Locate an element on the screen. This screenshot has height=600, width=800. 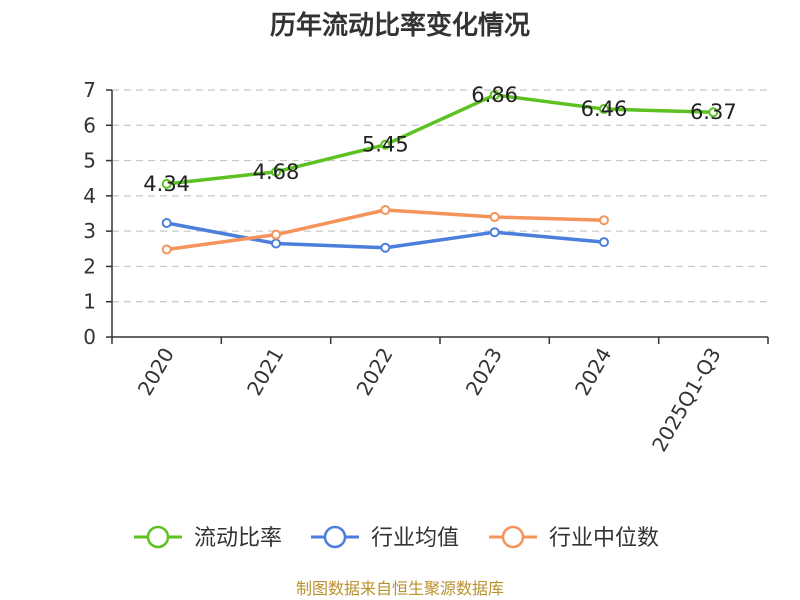
data-labels: 4.34 4.68 5.45 6.86 6.46 6.37 is located at coordinates (439, 139).